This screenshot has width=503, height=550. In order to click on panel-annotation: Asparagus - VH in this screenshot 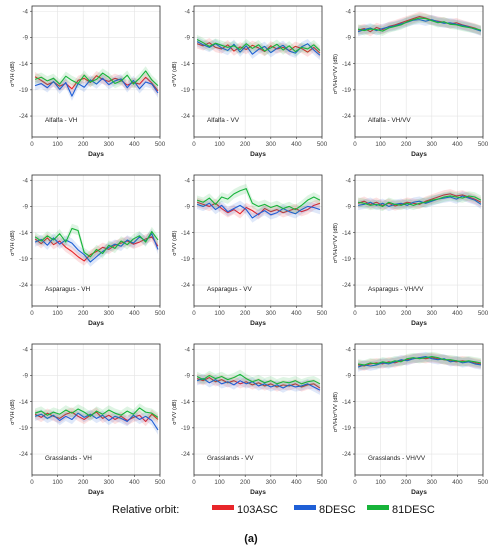, I will do `click(67, 289)`.